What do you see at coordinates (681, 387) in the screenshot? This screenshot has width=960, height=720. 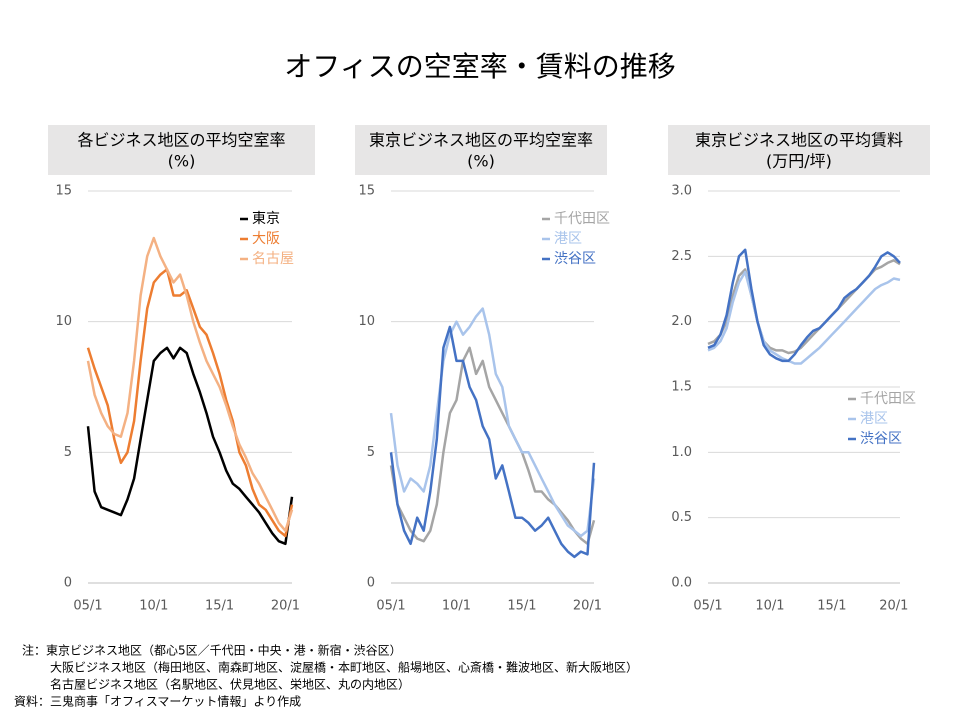 I see `y-tick-label: 1.5` at bounding box center [681, 387].